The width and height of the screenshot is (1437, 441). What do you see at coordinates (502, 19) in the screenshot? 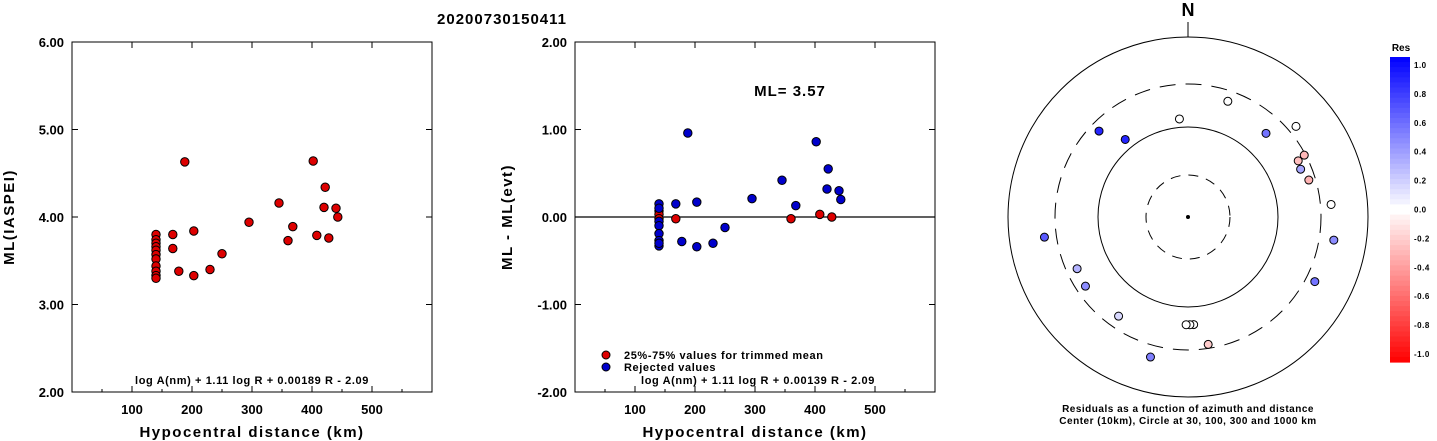
I see `figure-title: 20200730150411` at bounding box center [502, 19].